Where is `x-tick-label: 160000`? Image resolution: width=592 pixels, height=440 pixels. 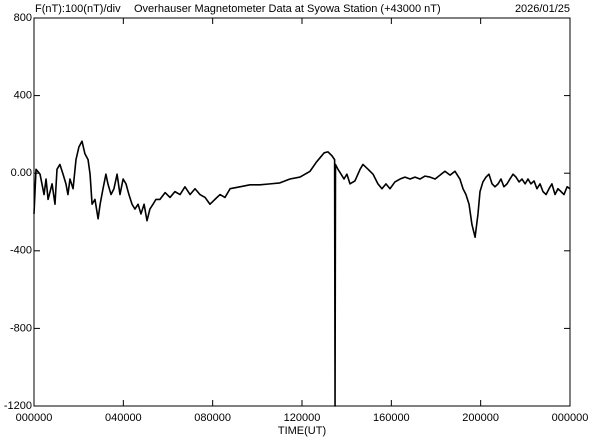 x-tick-label: 160000 is located at coordinates (391, 418).